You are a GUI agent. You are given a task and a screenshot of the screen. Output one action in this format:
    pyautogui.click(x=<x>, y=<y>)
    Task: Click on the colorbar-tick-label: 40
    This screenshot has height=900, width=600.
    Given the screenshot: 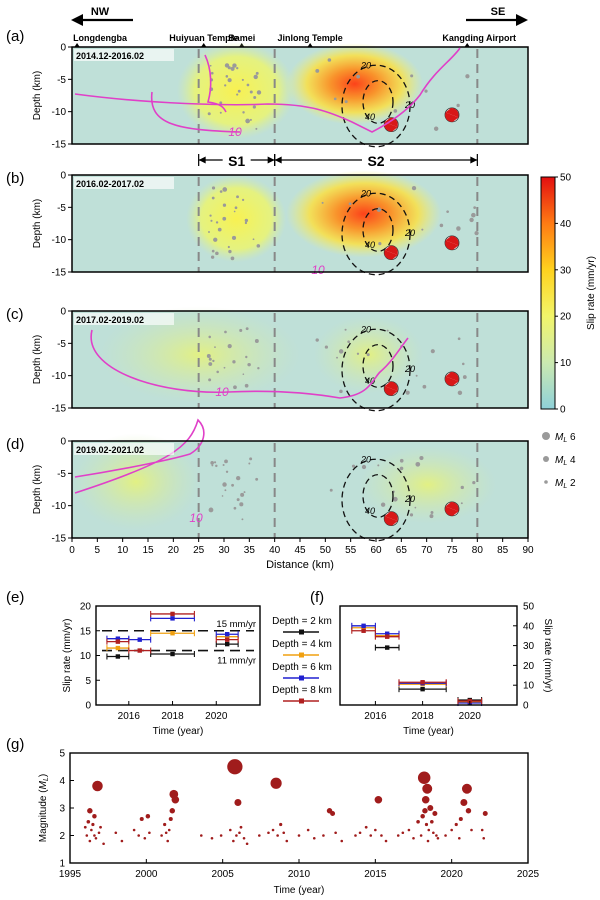 What is the action you would take?
    pyautogui.click(x=566, y=224)
    